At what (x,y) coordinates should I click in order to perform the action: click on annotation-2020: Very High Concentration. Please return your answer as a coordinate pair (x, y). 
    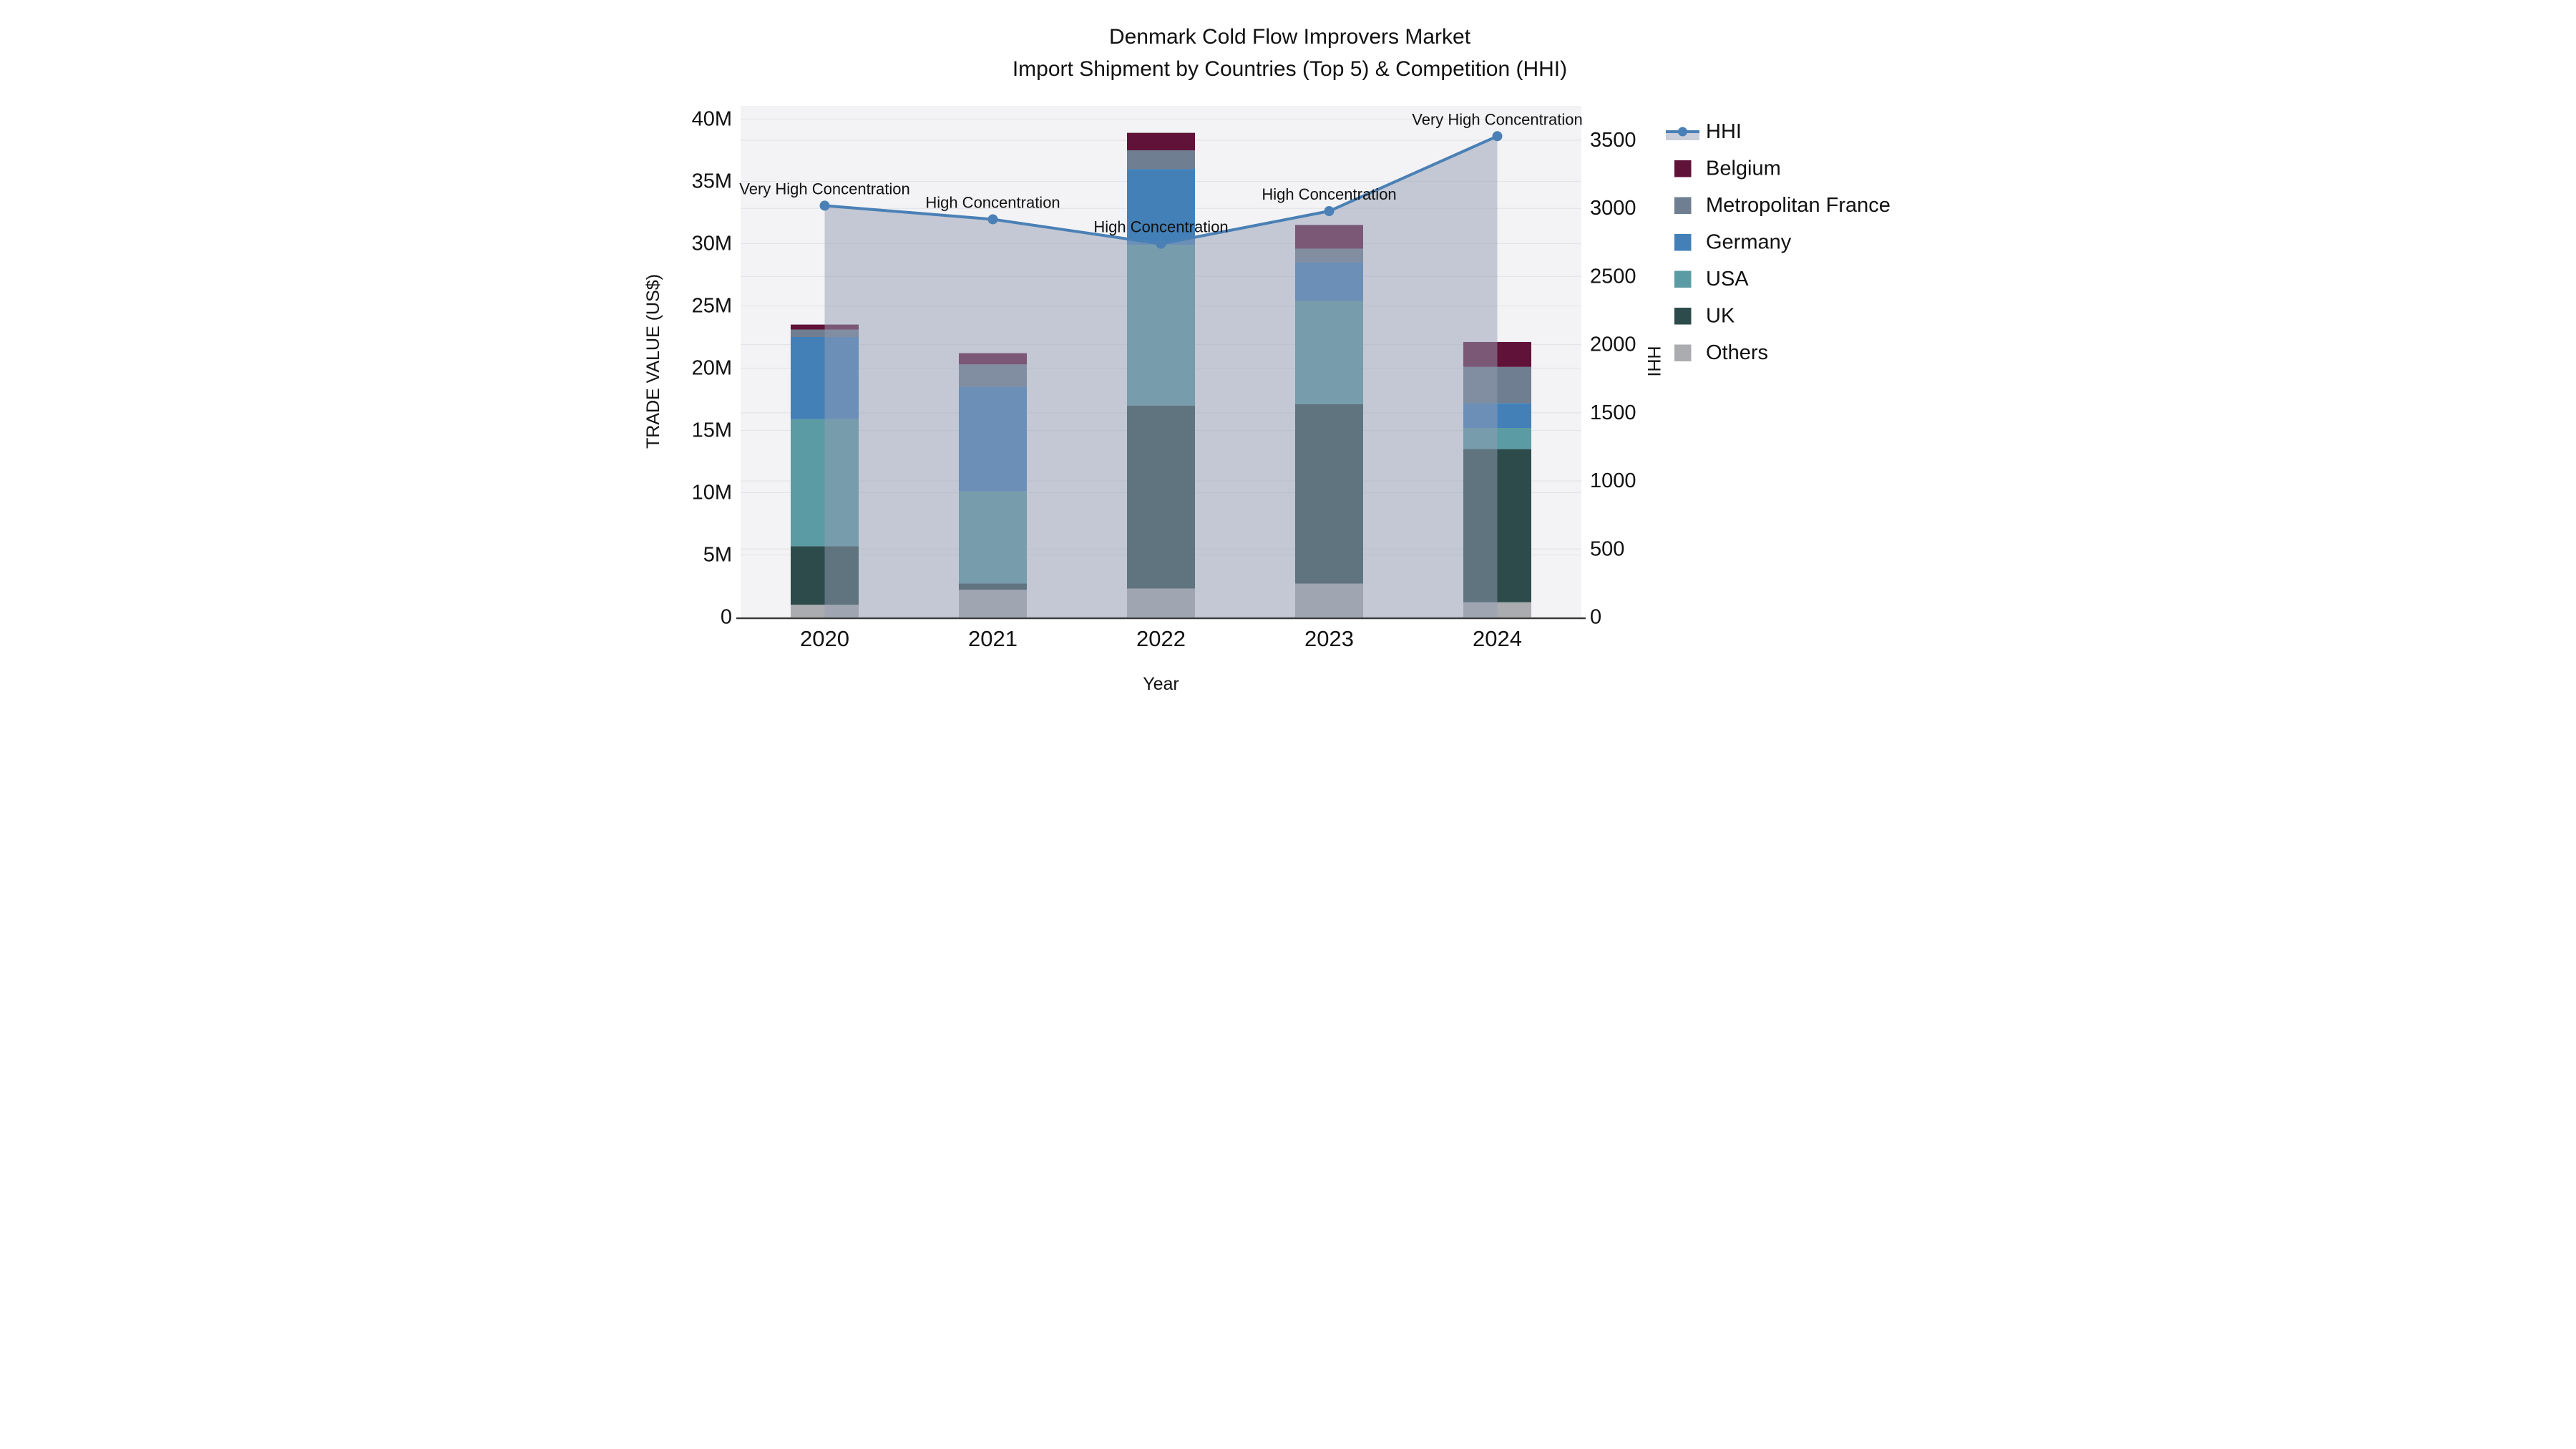
    Looking at the image, I should click on (824, 188).